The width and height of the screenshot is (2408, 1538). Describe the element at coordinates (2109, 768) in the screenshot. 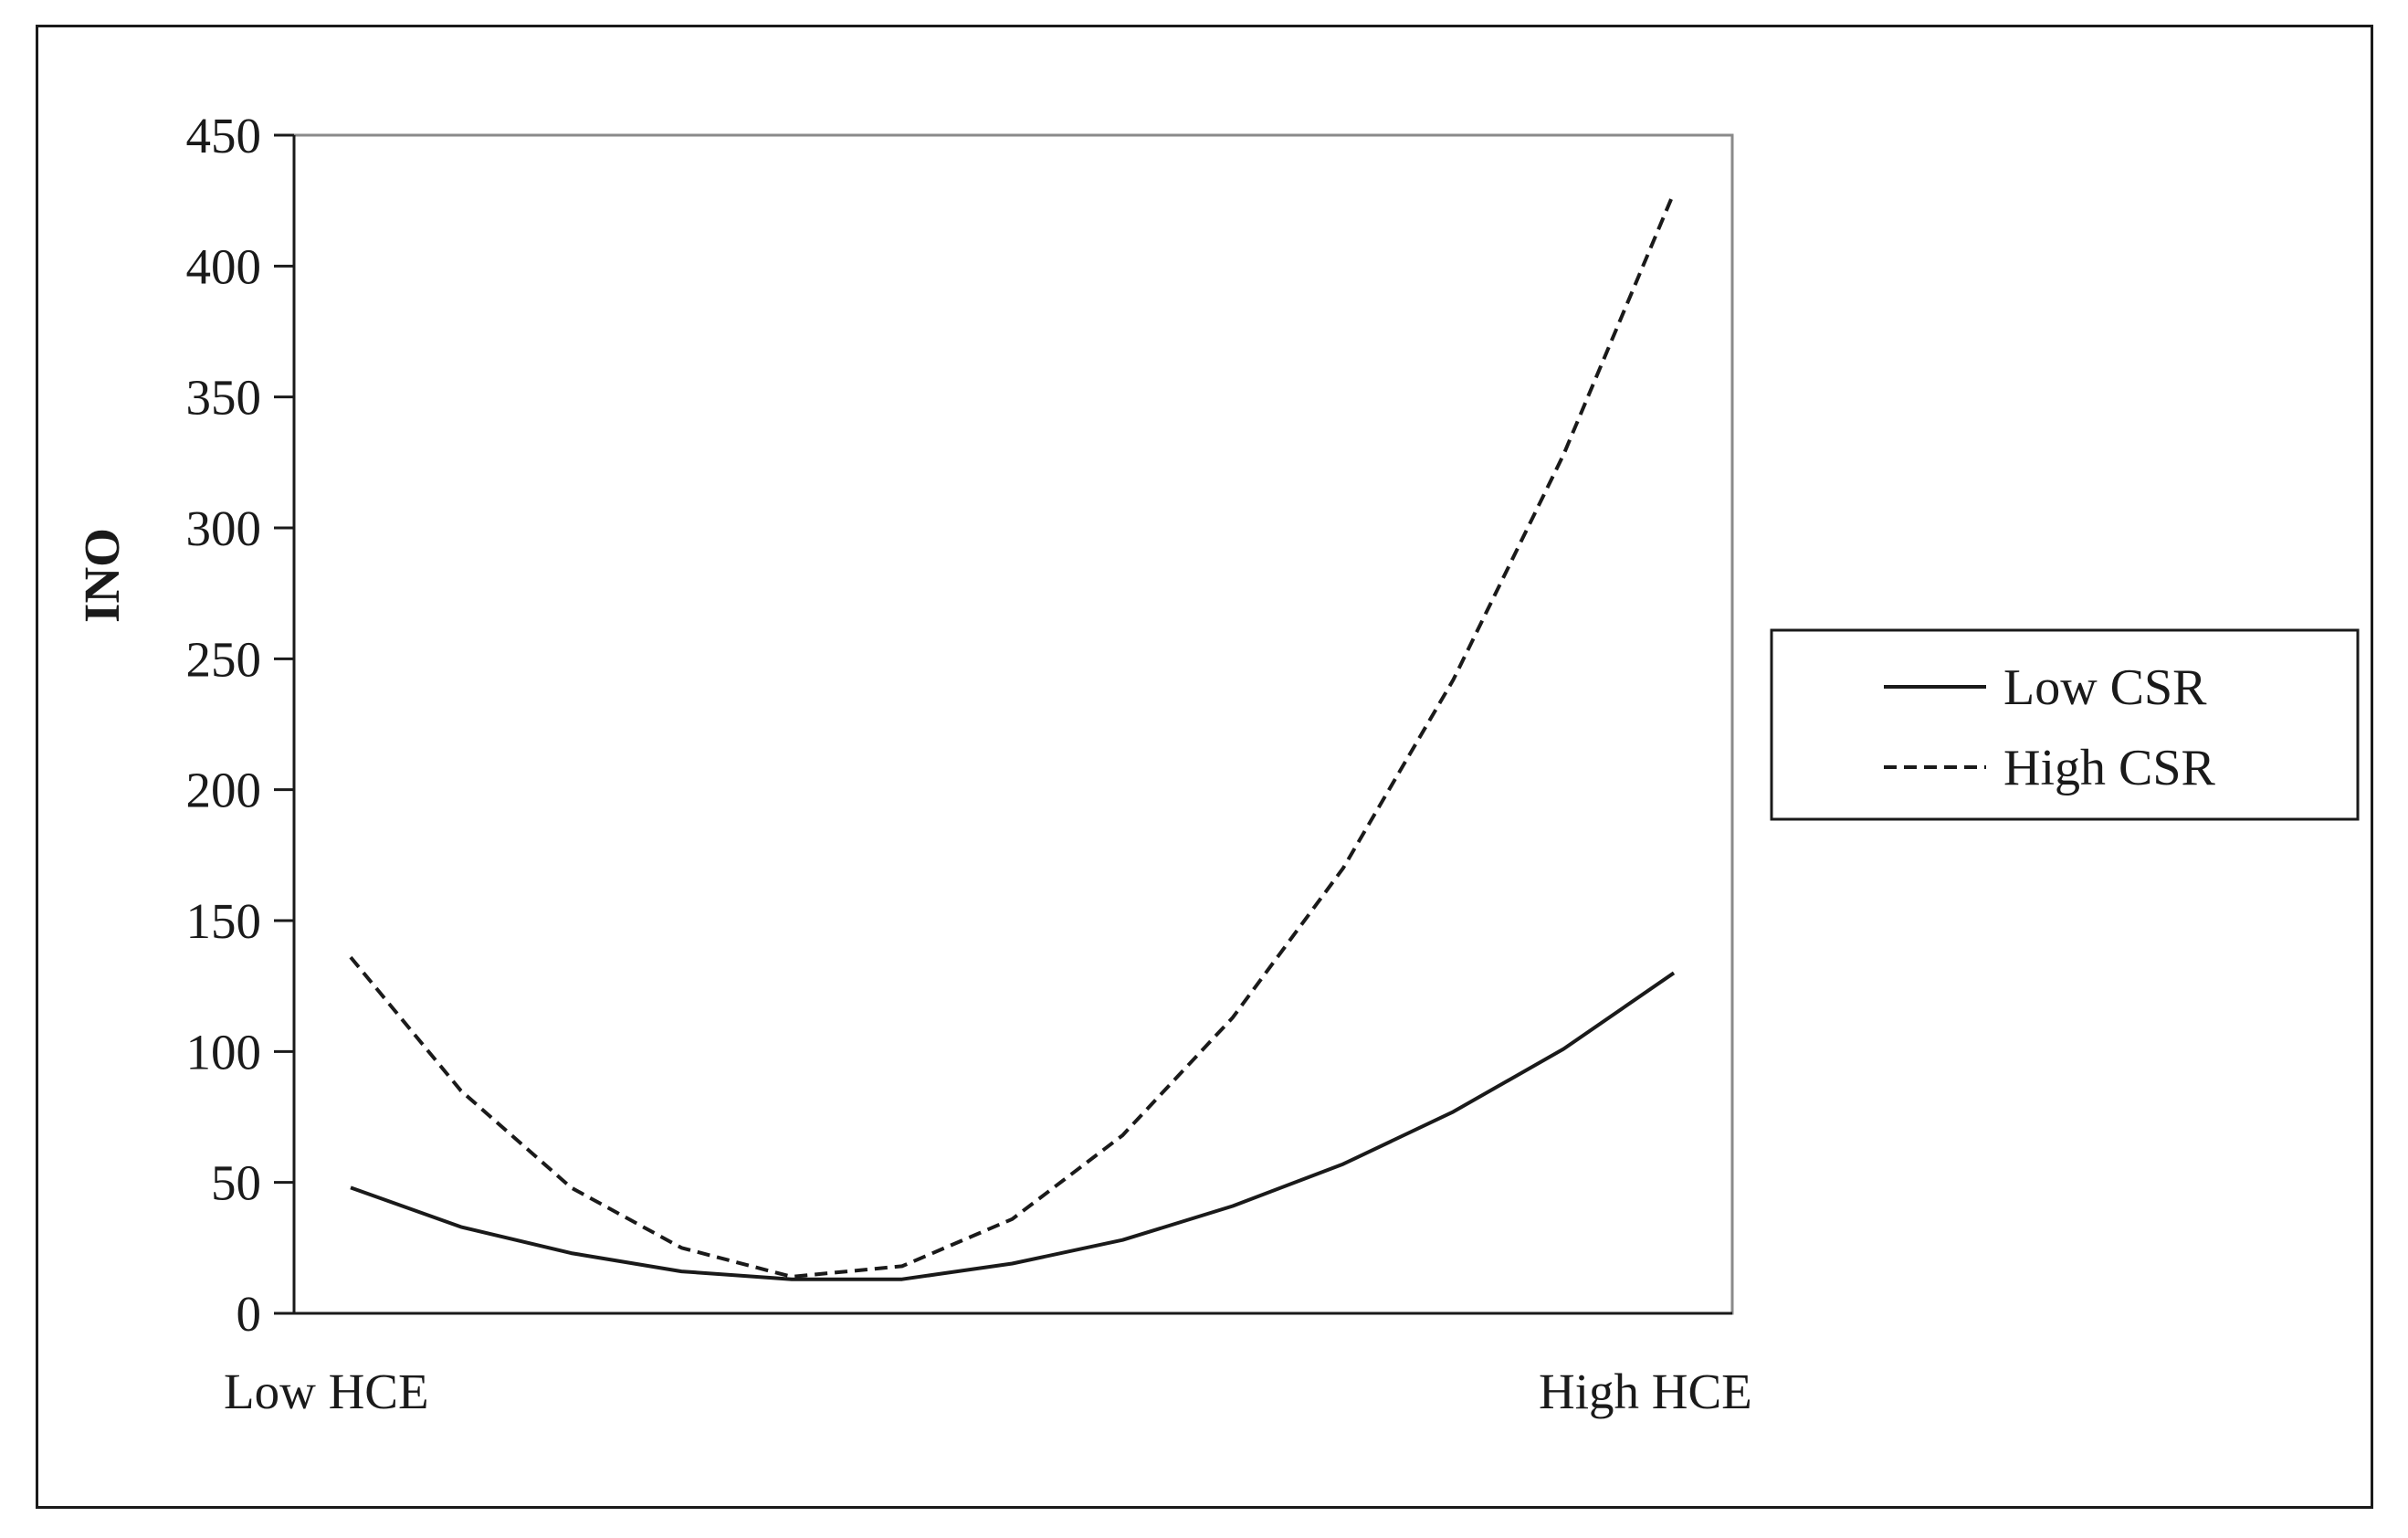

I see `legend-label: High CSR` at that location.